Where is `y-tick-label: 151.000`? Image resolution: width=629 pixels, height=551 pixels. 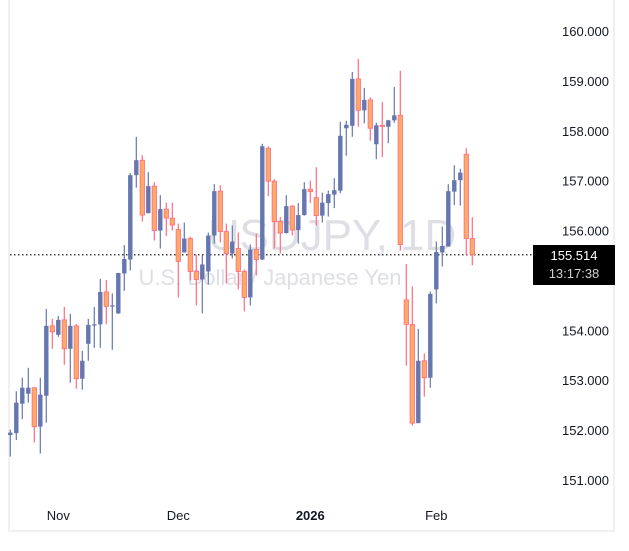 y-tick-label: 151.000 is located at coordinates (585, 480).